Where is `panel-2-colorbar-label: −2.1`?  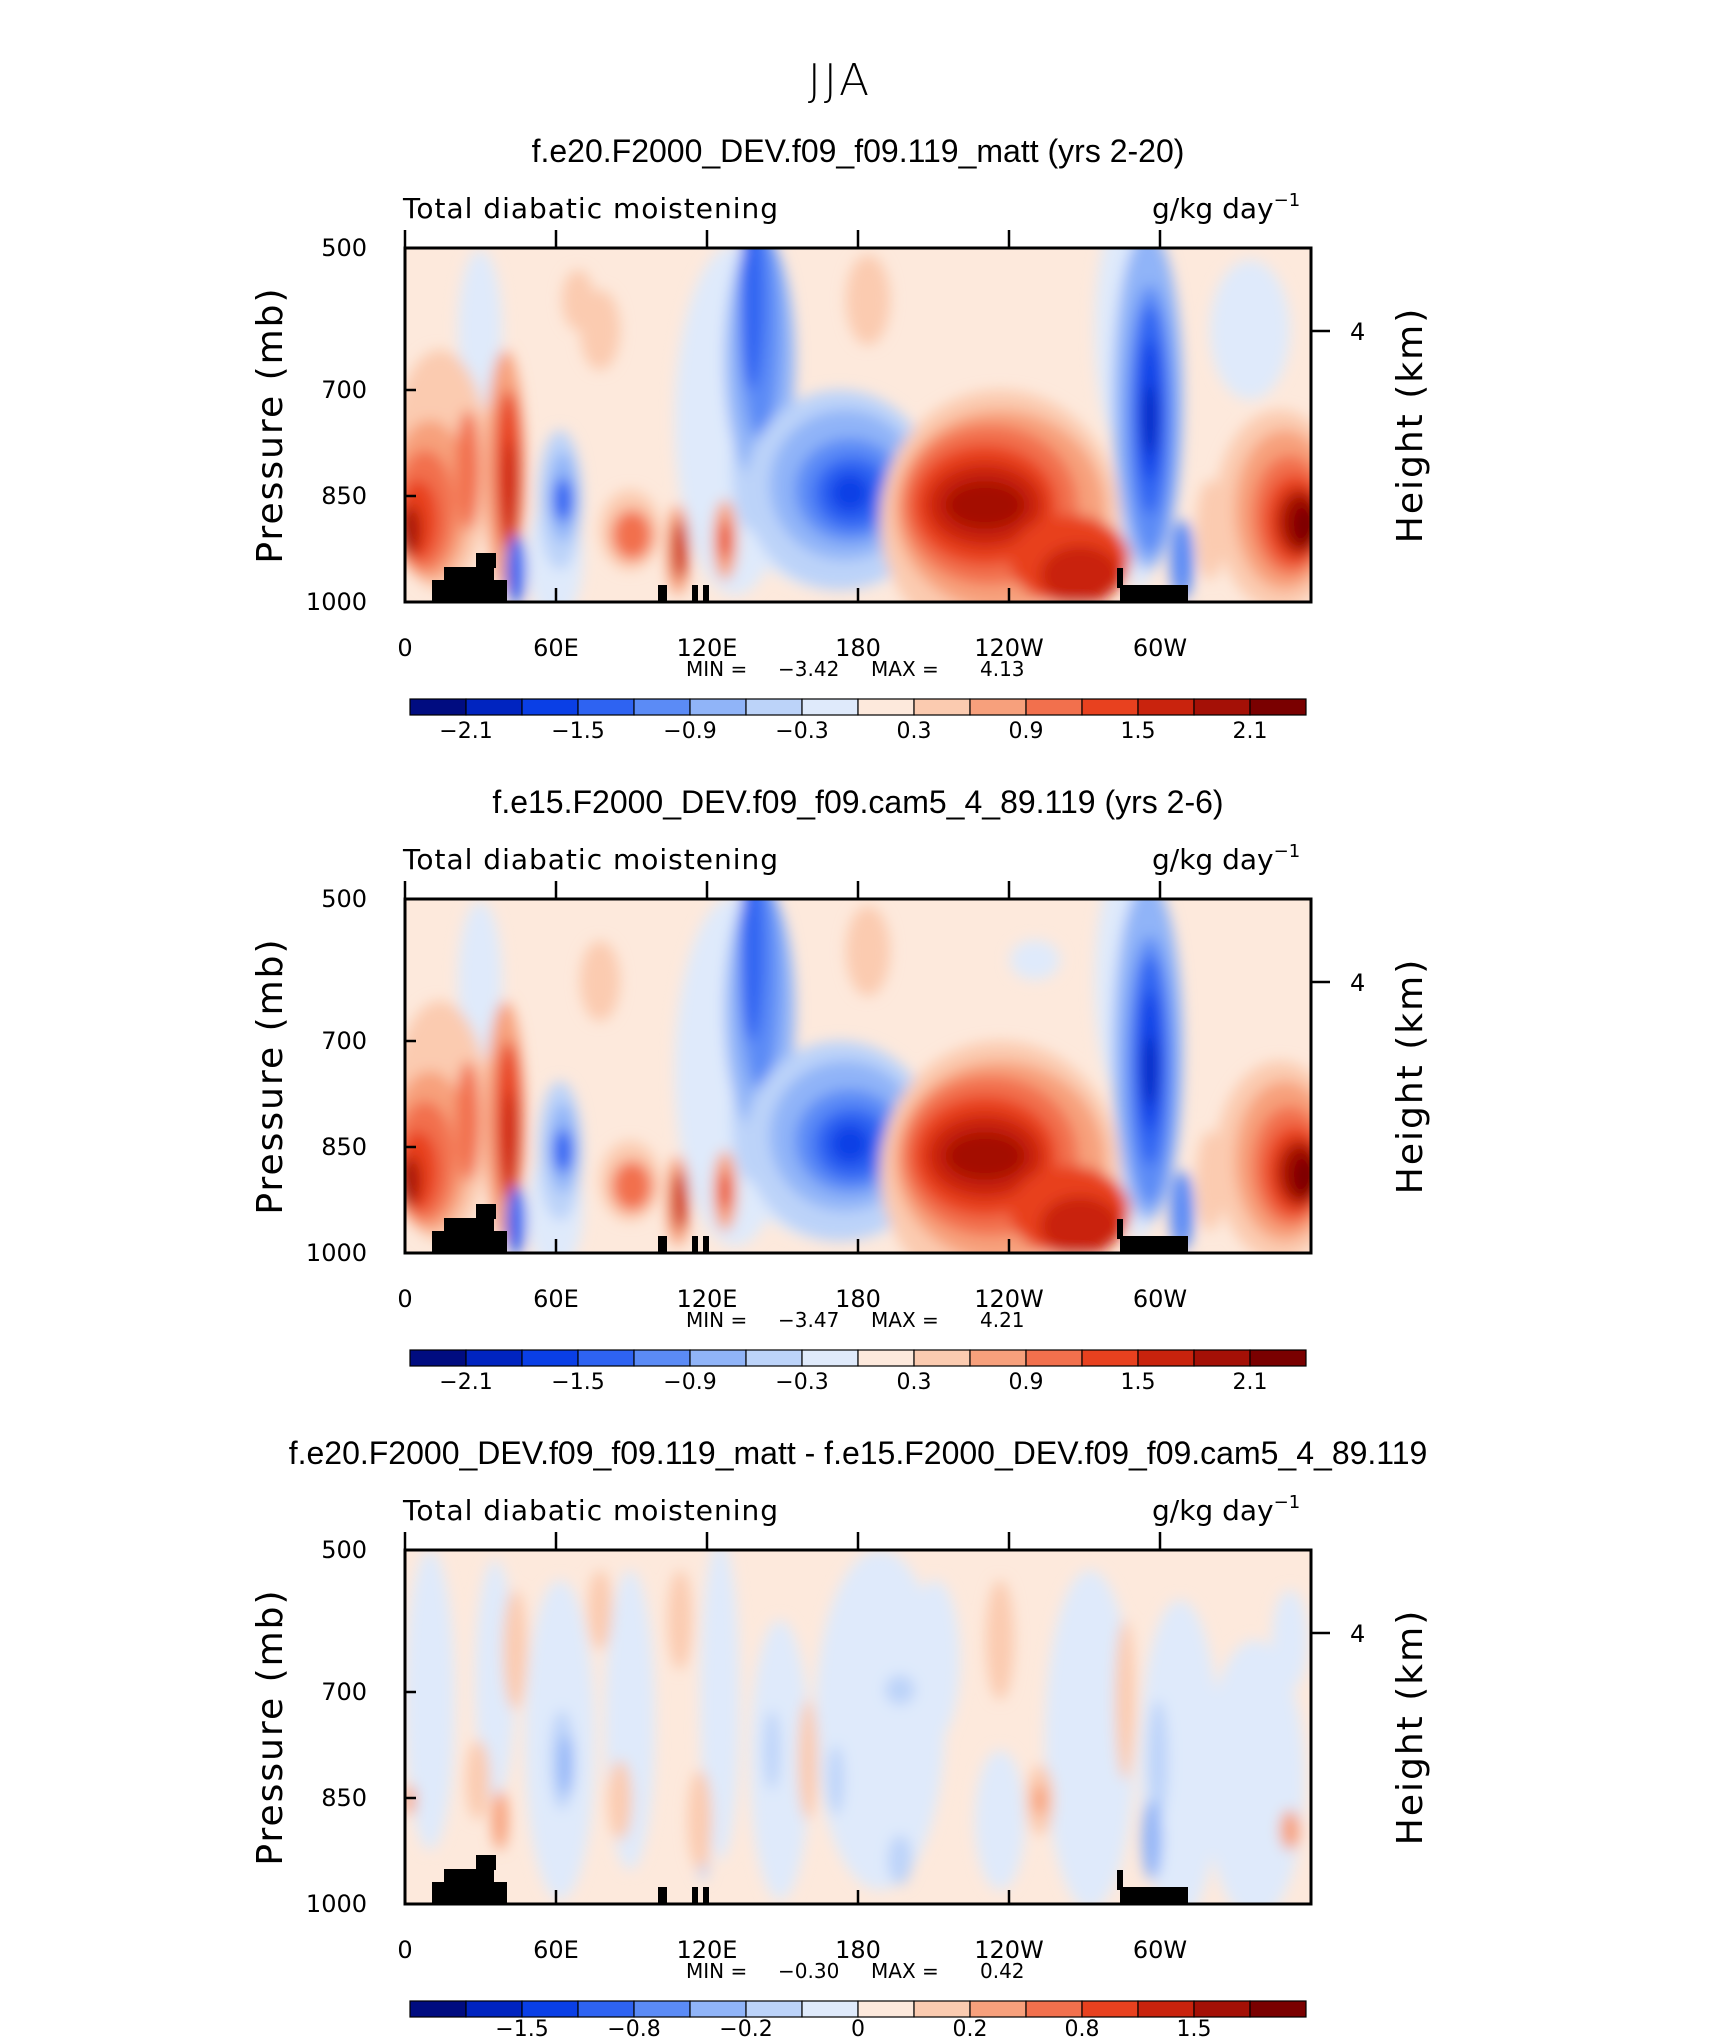
panel-2-colorbar-label: −2.1 is located at coordinates (465, 1382).